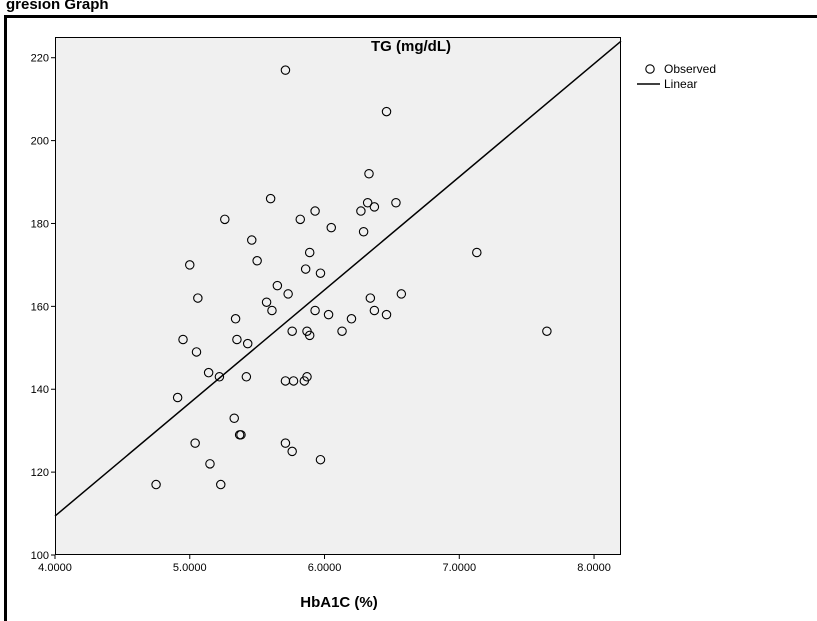 Image resolution: width=817 pixels, height=621 pixels. I want to click on y-tick-label: 220, so click(40, 59).